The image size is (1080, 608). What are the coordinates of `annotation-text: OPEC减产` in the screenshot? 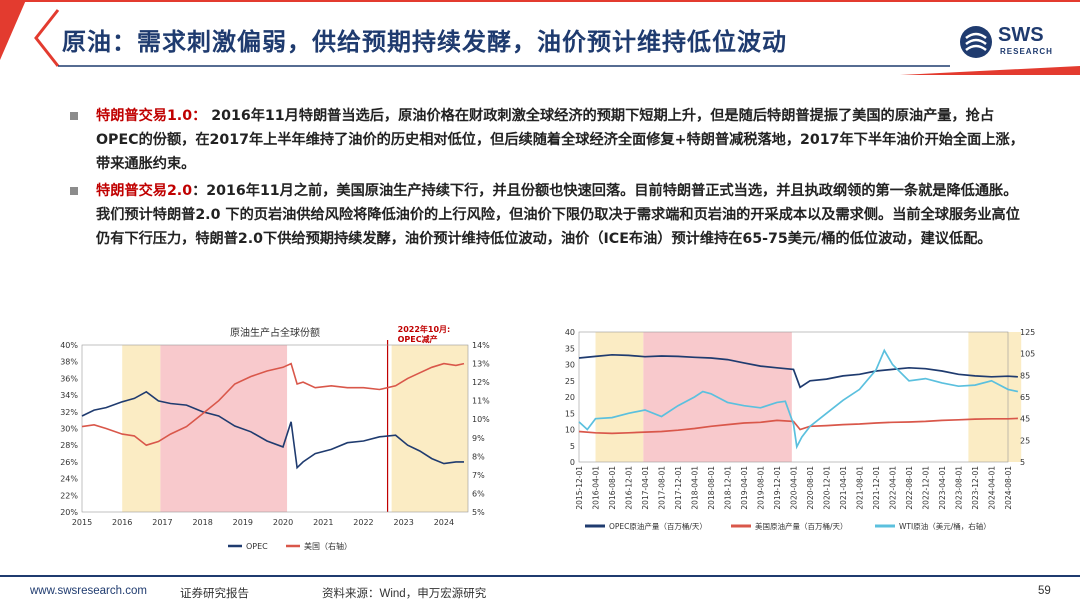 It's located at (418, 339).